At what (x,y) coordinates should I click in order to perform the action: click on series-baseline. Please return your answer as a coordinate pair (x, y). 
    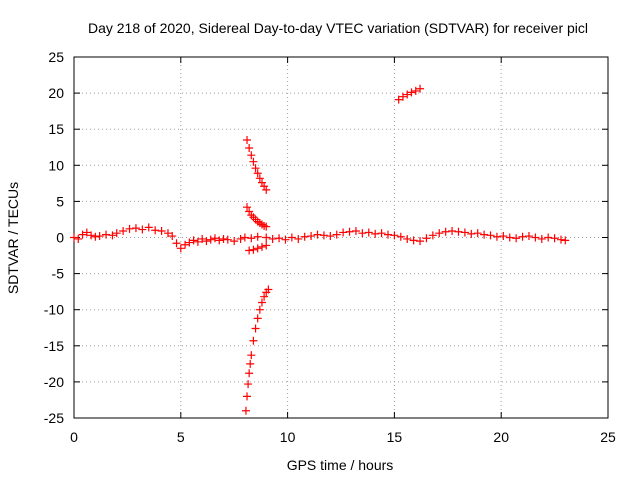
    Looking at the image, I should click on (320, 238).